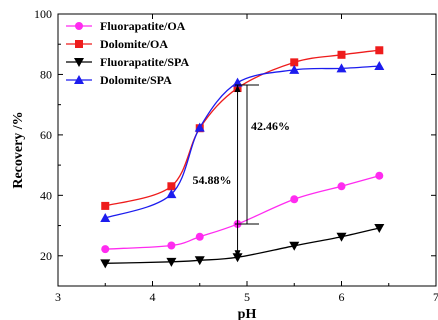 The image size is (438, 320). What do you see at coordinates (143, 26) in the screenshot?
I see `legend-label: Fluorapatite/OA` at bounding box center [143, 26].